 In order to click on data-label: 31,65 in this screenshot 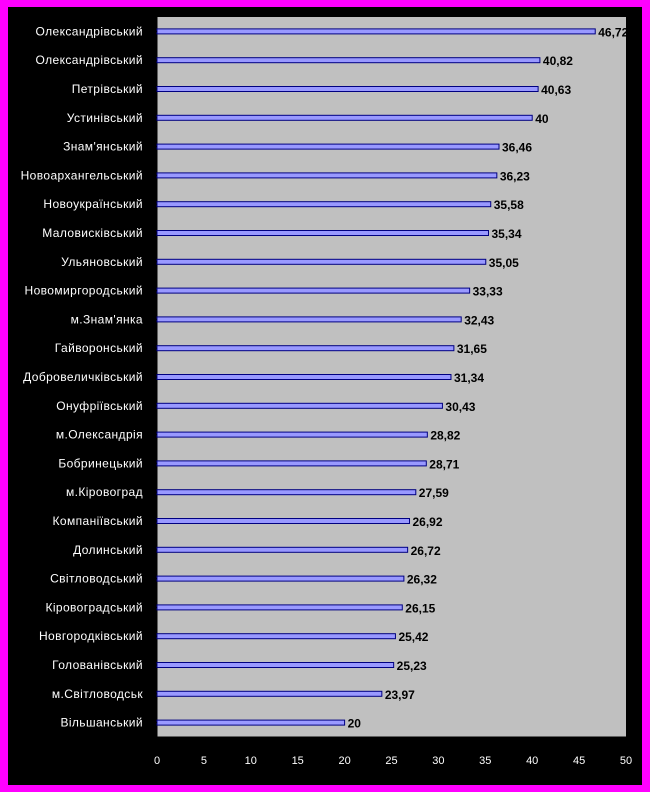, I will do `click(472, 349)`.